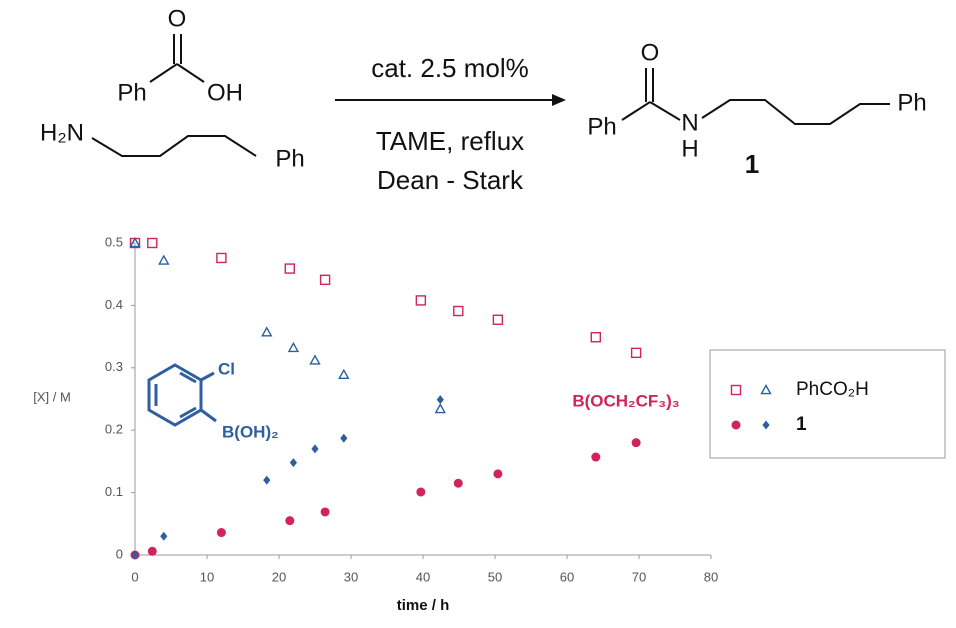  What do you see at coordinates (114, 241) in the screenshot?
I see `y-tick-label: 0.5` at bounding box center [114, 241].